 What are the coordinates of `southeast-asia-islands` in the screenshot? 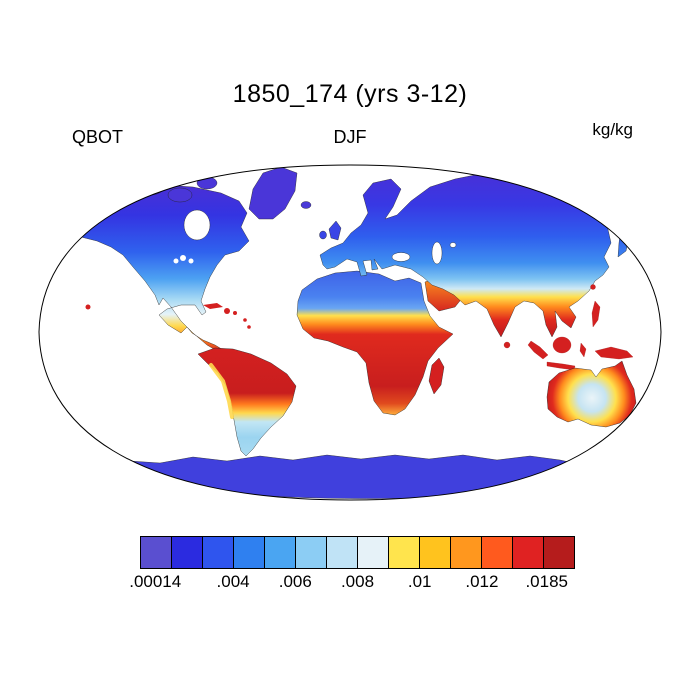 It's located at (568, 327).